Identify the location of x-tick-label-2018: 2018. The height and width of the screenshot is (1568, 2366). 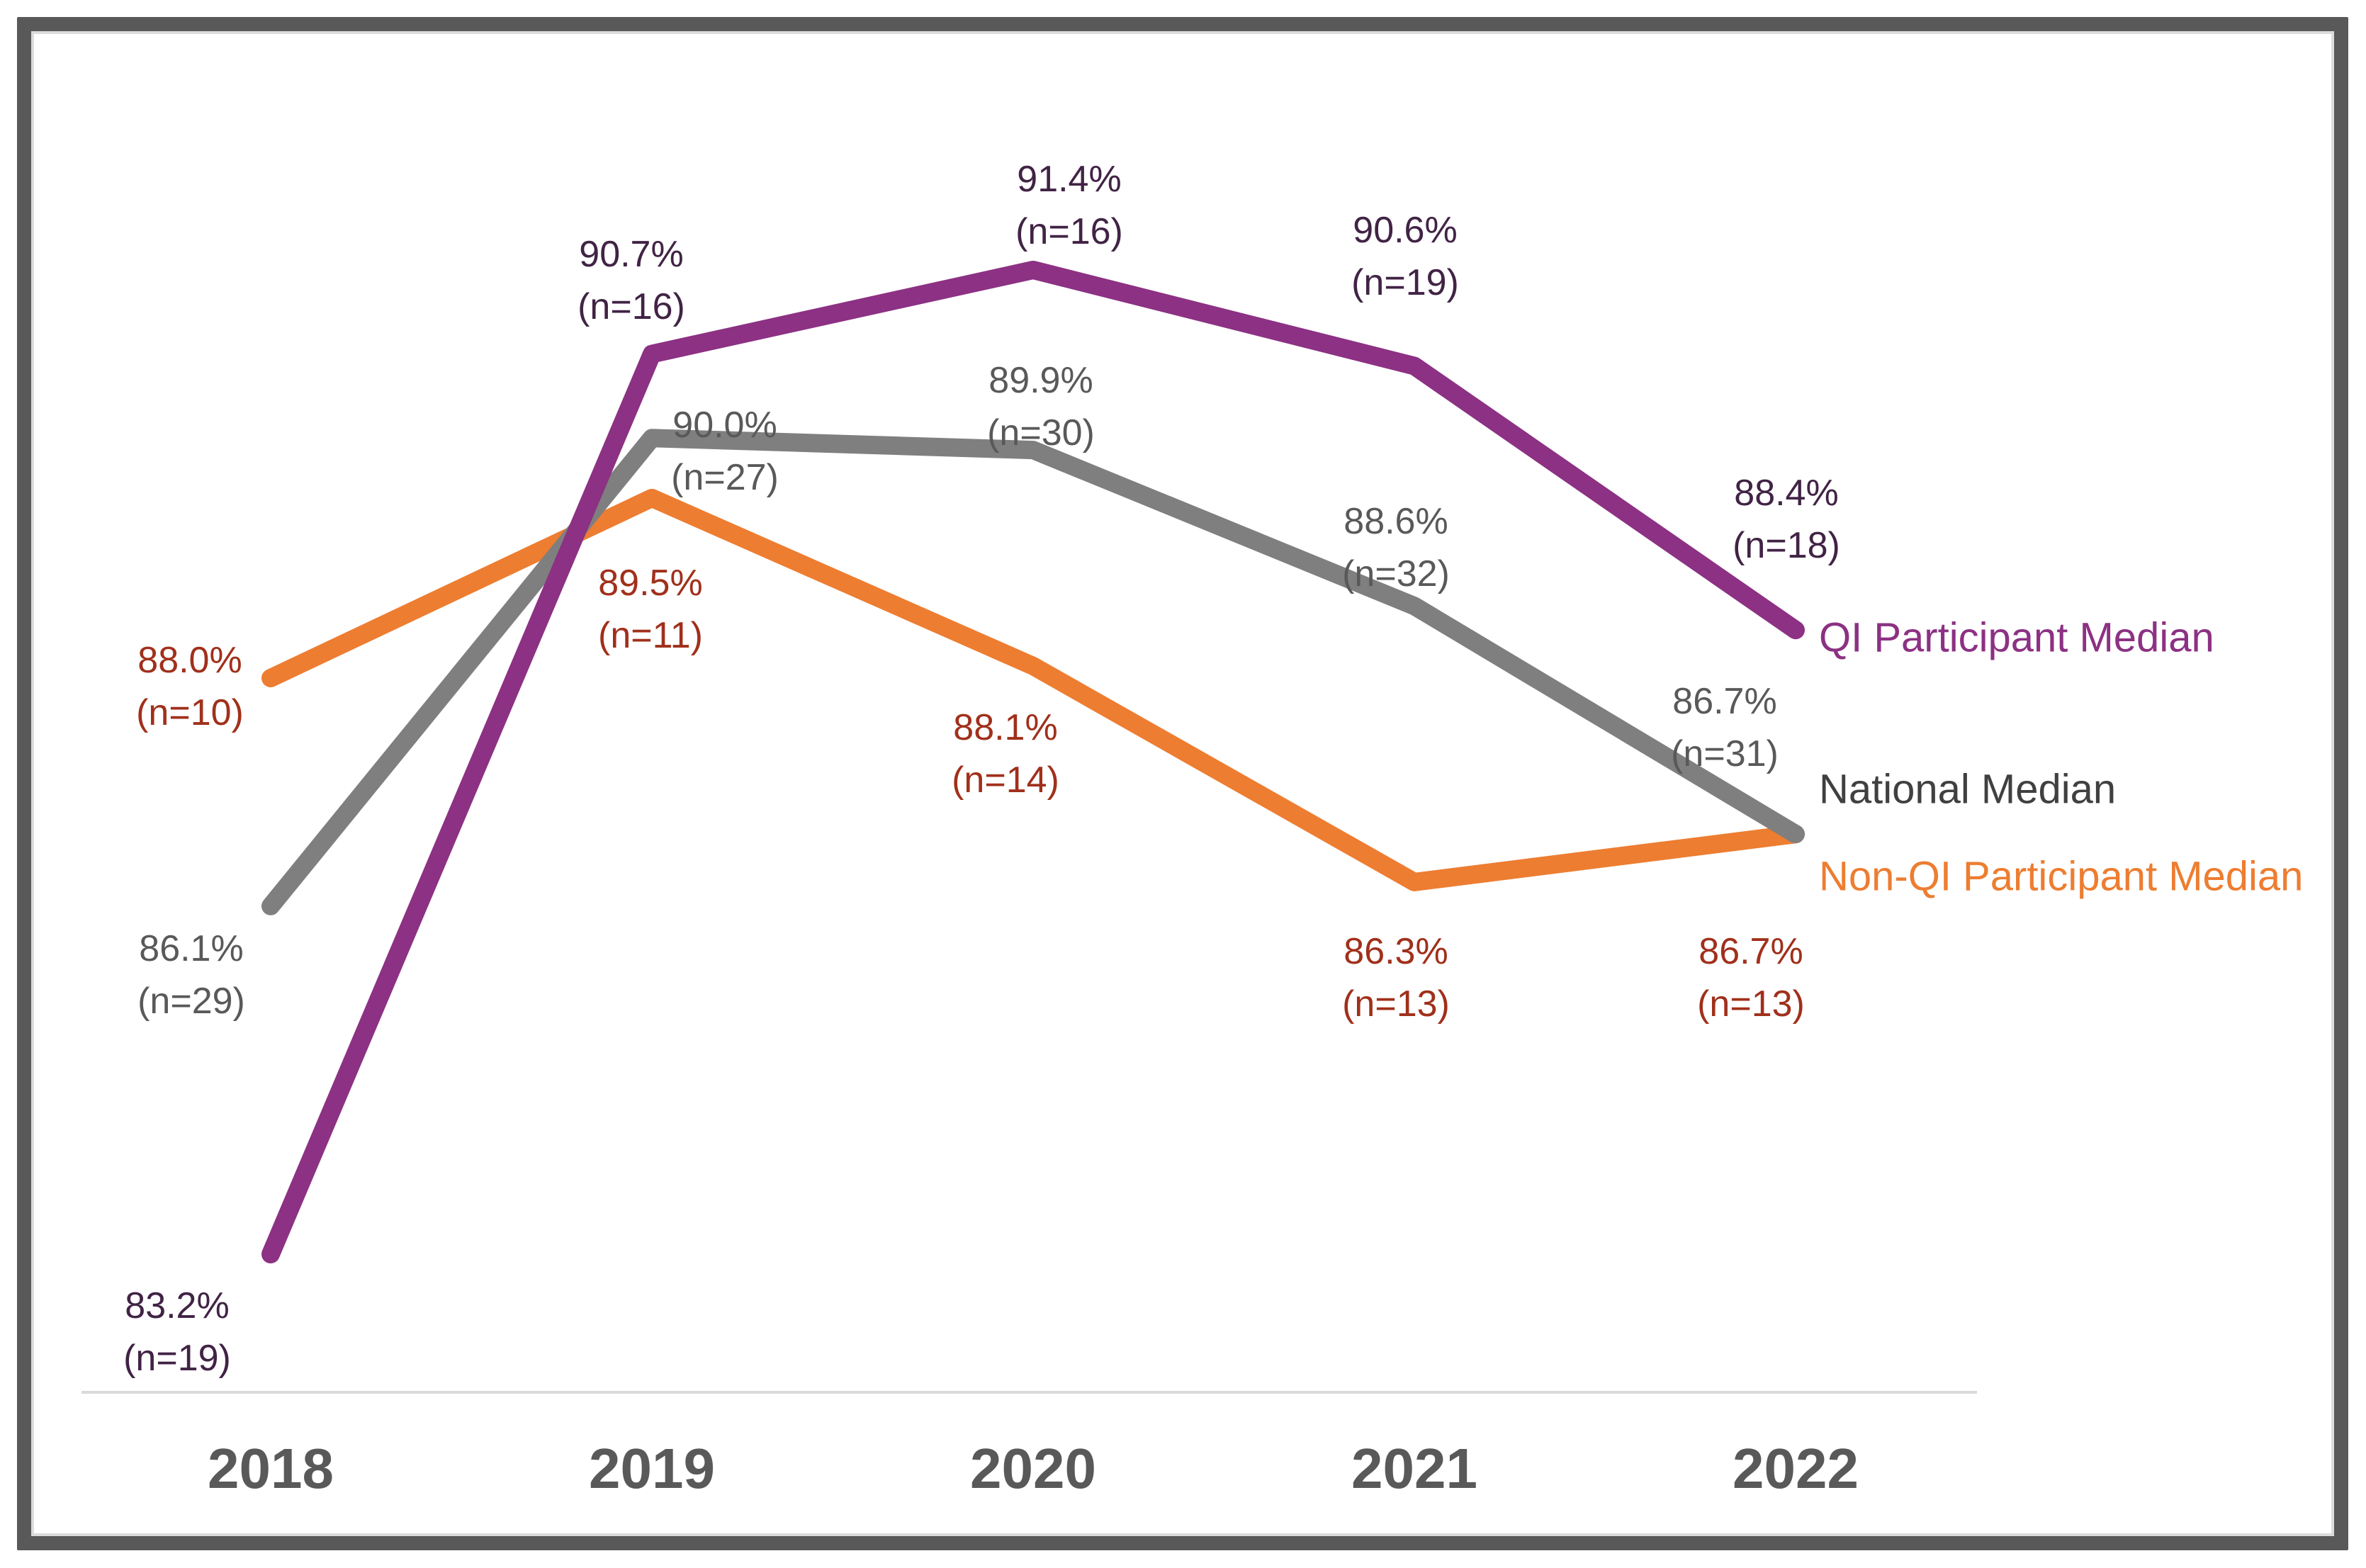
(271, 1468).